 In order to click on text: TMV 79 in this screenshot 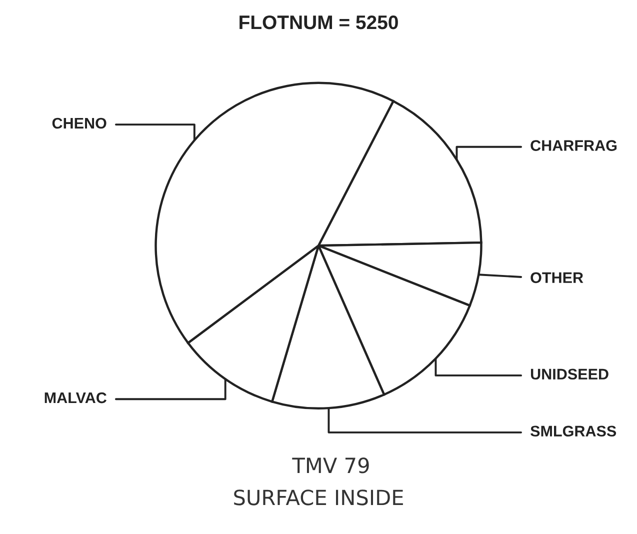, I will do `click(330, 466)`.